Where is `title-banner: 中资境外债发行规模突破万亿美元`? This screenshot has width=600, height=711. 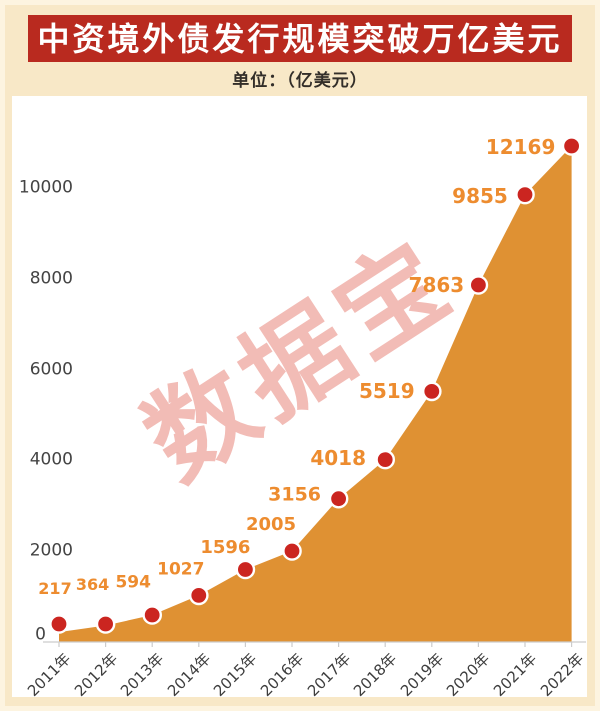
title-banner: 中资境外债发行规模突破万亿美元 is located at coordinates (300, 38).